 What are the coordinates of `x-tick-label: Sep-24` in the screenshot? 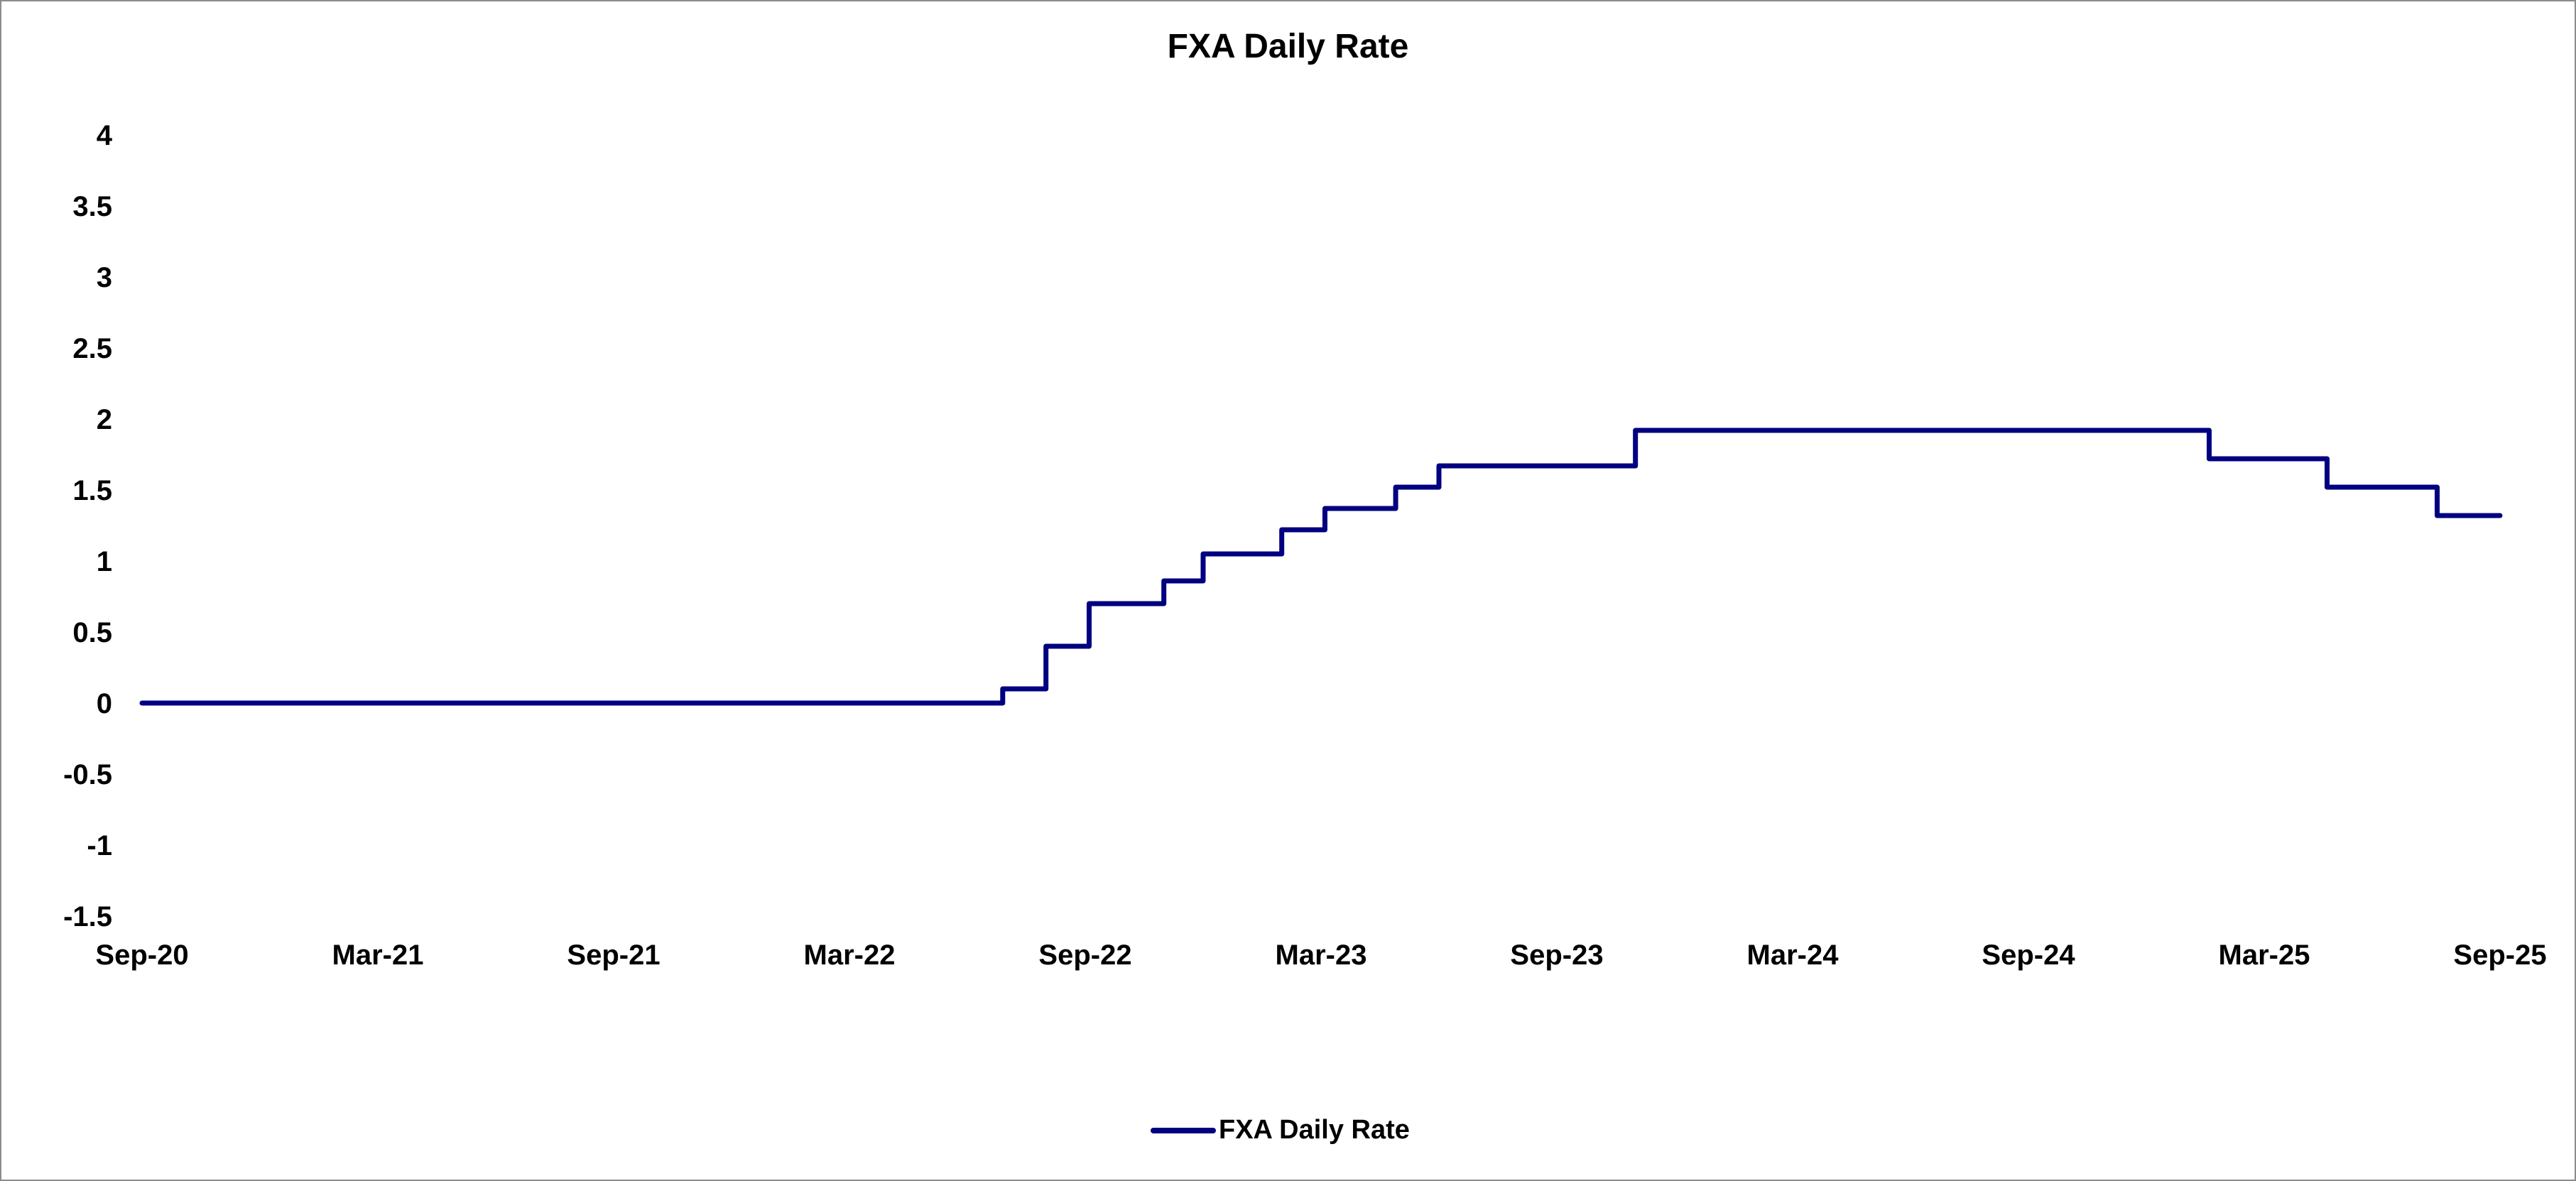 It's located at (2028, 955).